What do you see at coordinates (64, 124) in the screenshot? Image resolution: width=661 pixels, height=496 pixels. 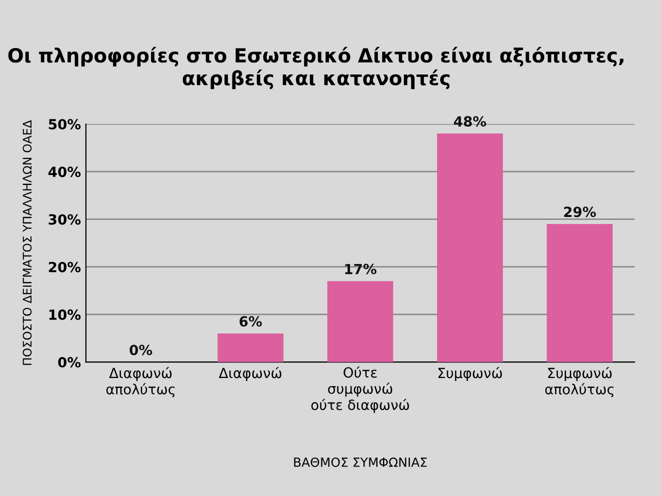 I see `y-tick-label: 50%` at bounding box center [64, 124].